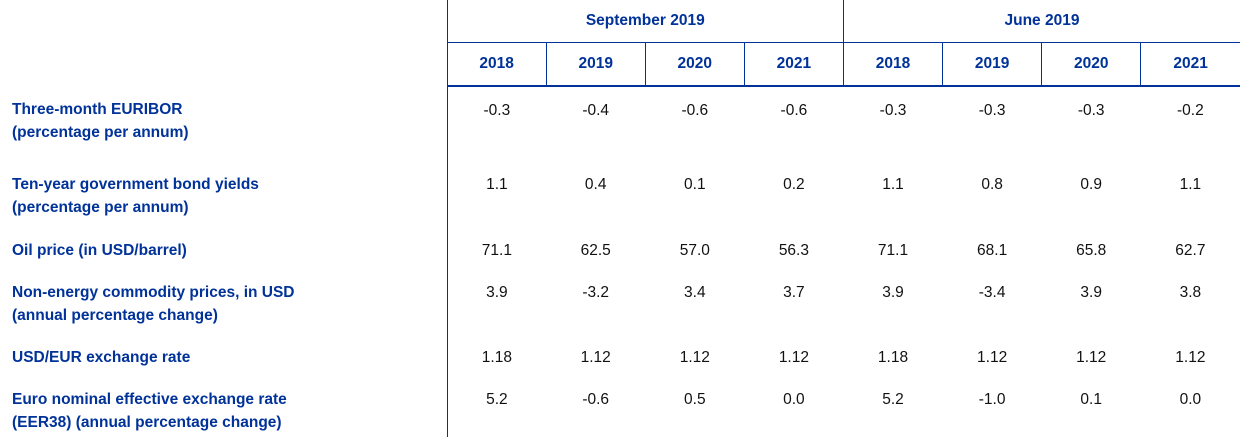  What do you see at coordinates (595, 250) in the screenshot?
I see `value-cell: 62.5` at bounding box center [595, 250].